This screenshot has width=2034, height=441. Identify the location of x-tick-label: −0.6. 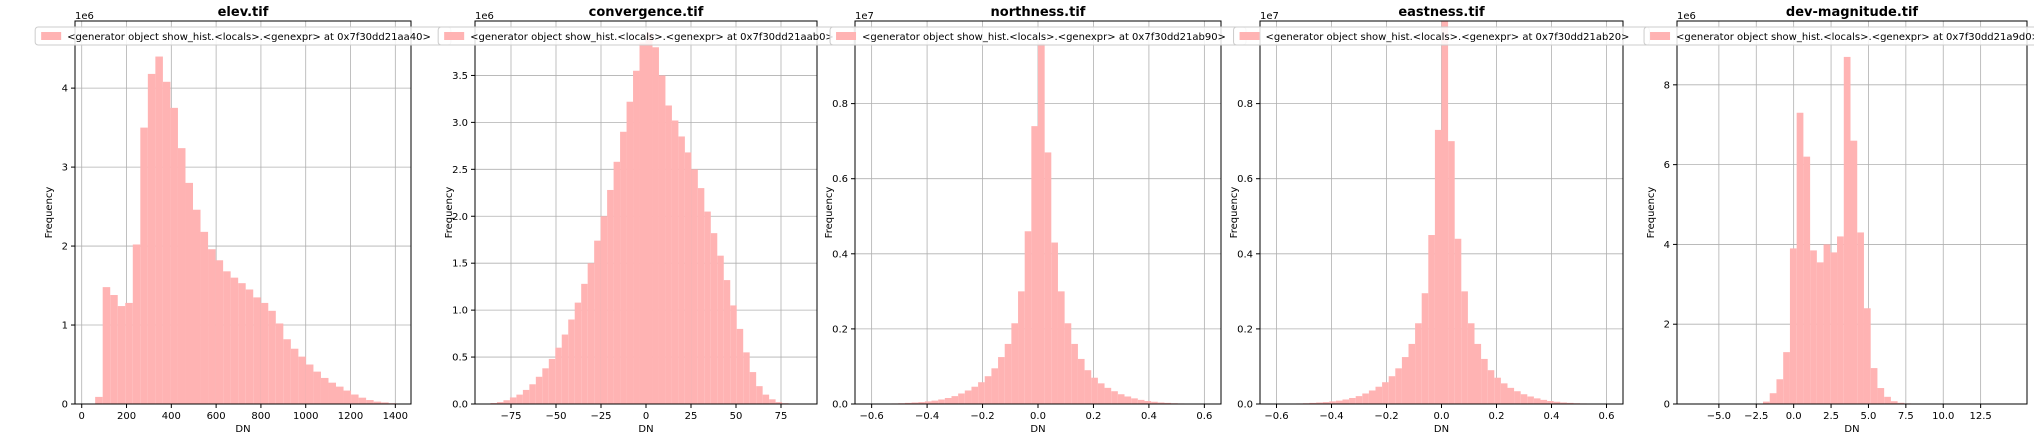
(1276, 416).